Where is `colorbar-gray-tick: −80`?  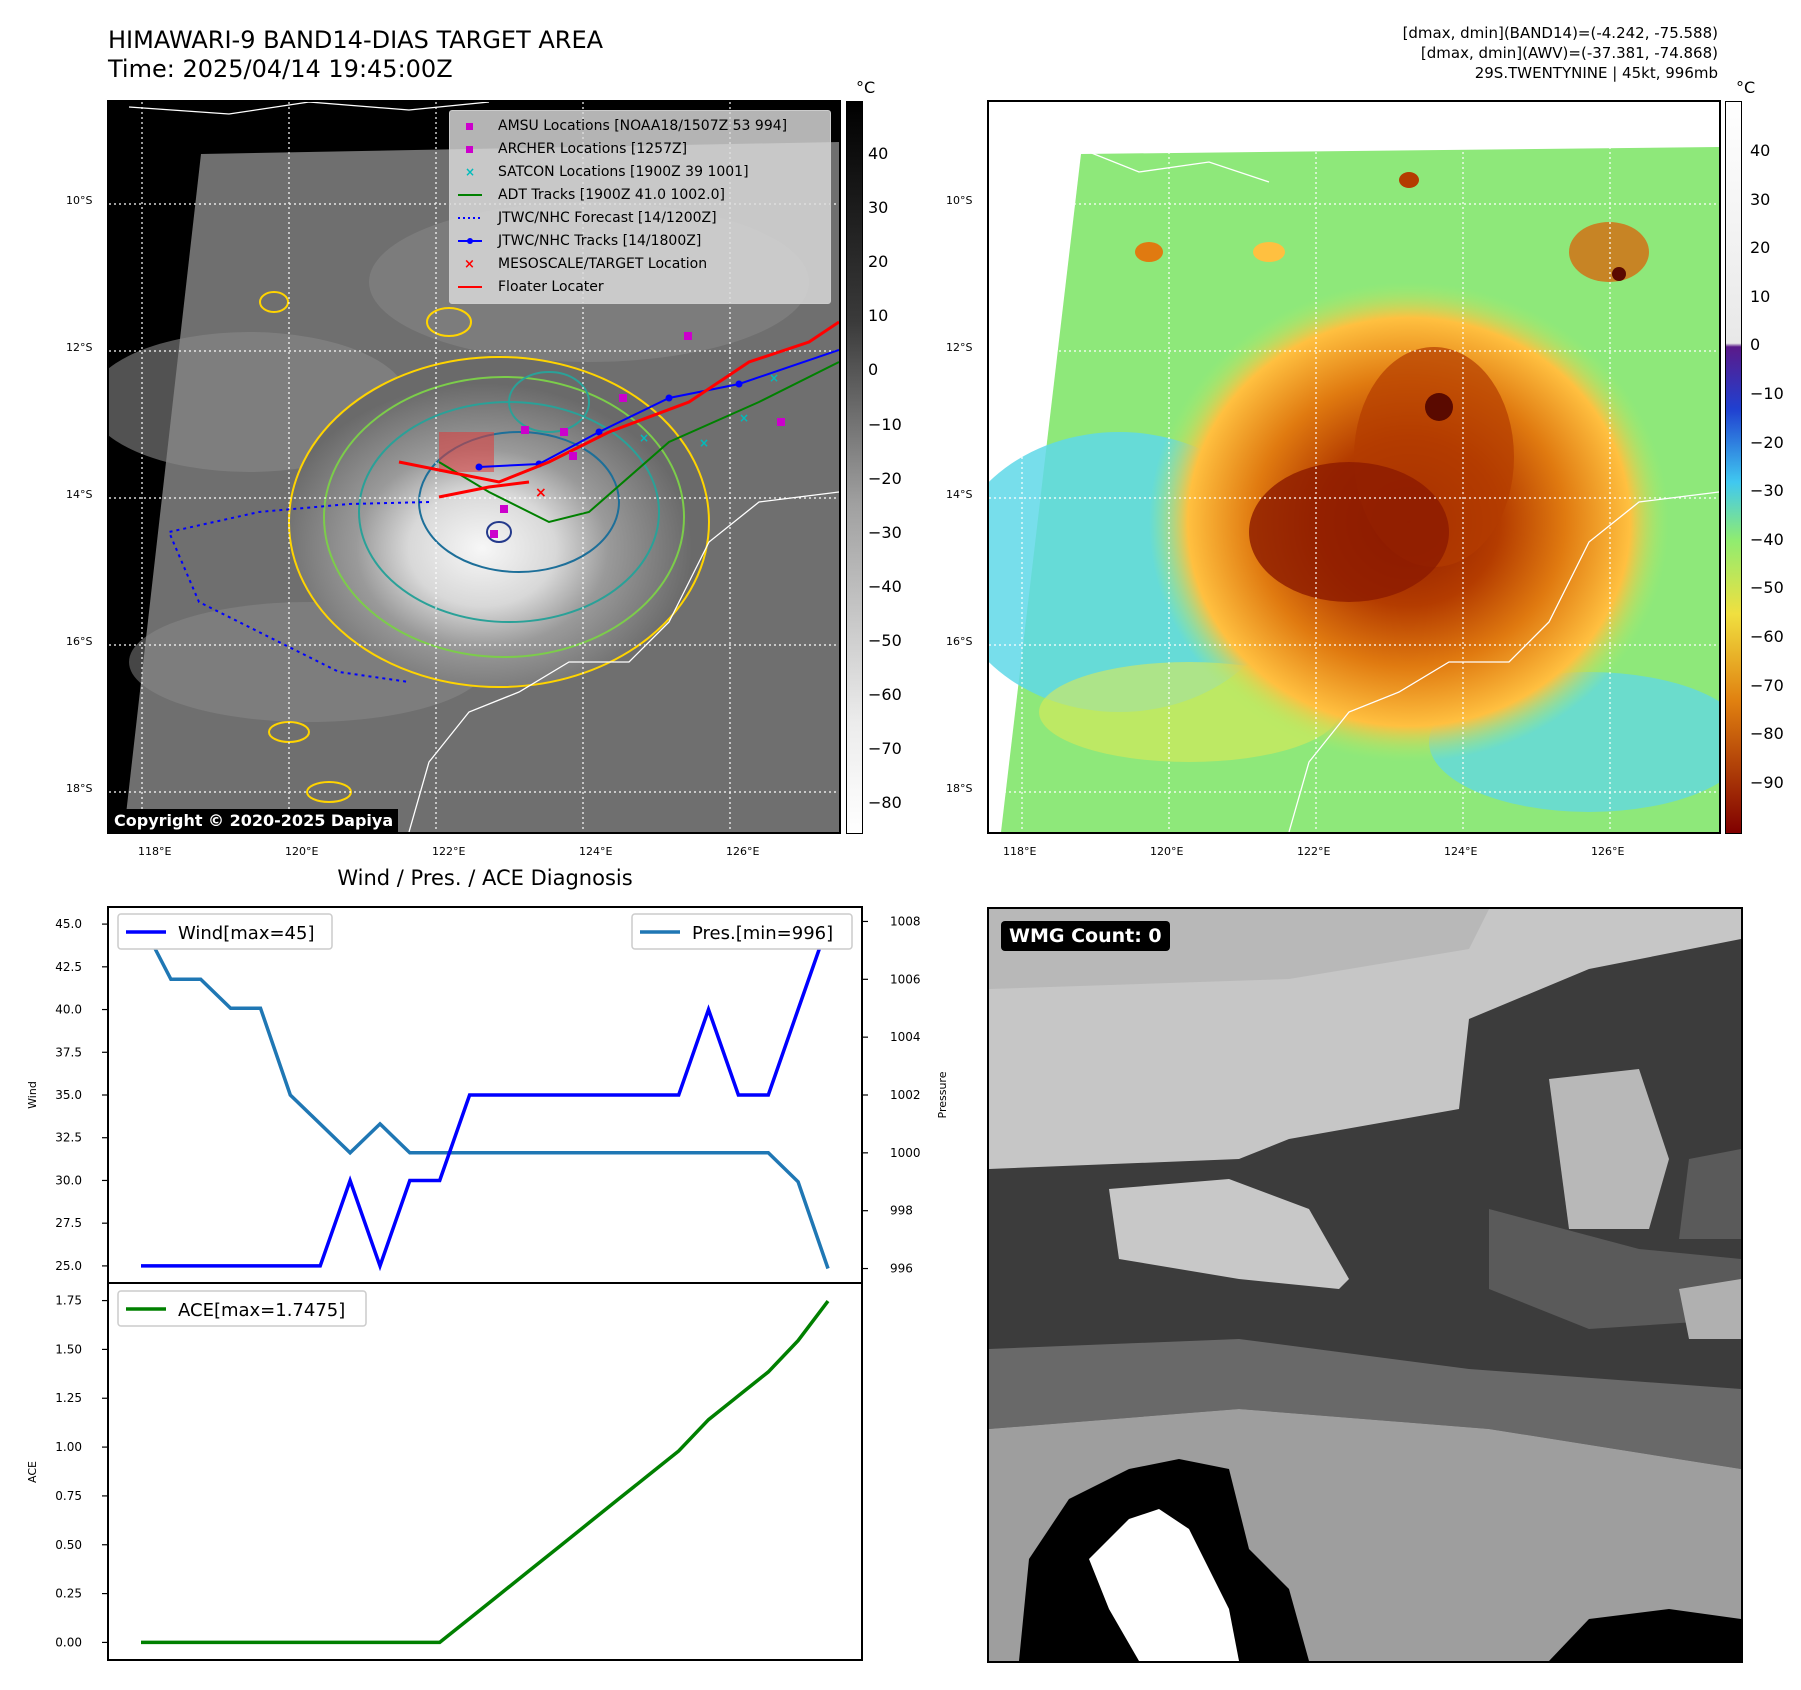 colorbar-gray-tick: −80 is located at coordinates (885, 803).